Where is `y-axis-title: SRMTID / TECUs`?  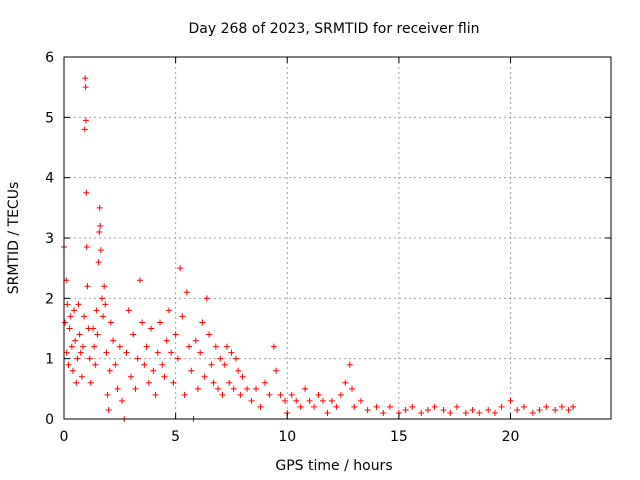 y-axis-title: SRMTID / TECUs is located at coordinates (14, 238).